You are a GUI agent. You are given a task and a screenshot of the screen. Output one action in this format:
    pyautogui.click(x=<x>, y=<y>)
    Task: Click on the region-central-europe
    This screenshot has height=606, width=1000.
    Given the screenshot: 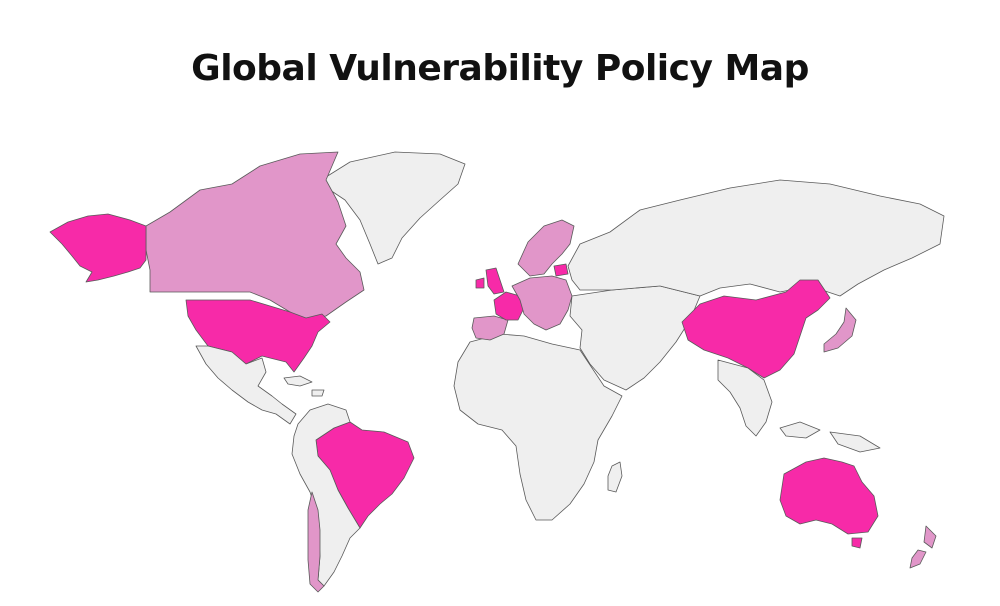 What is the action you would take?
    pyautogui.click(x=542, y=303)
    